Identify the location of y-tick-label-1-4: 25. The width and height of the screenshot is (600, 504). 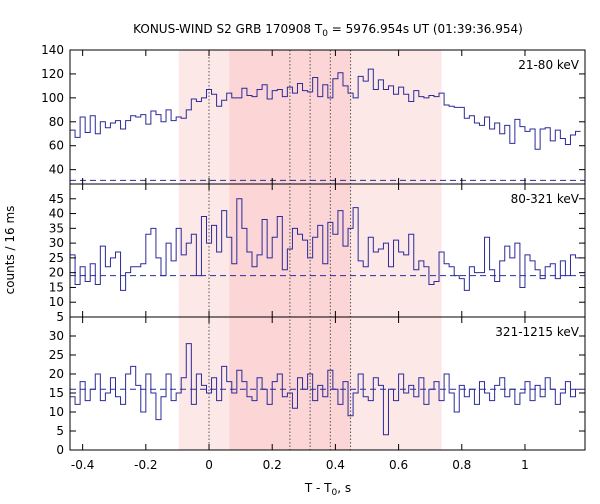
(56, 258).